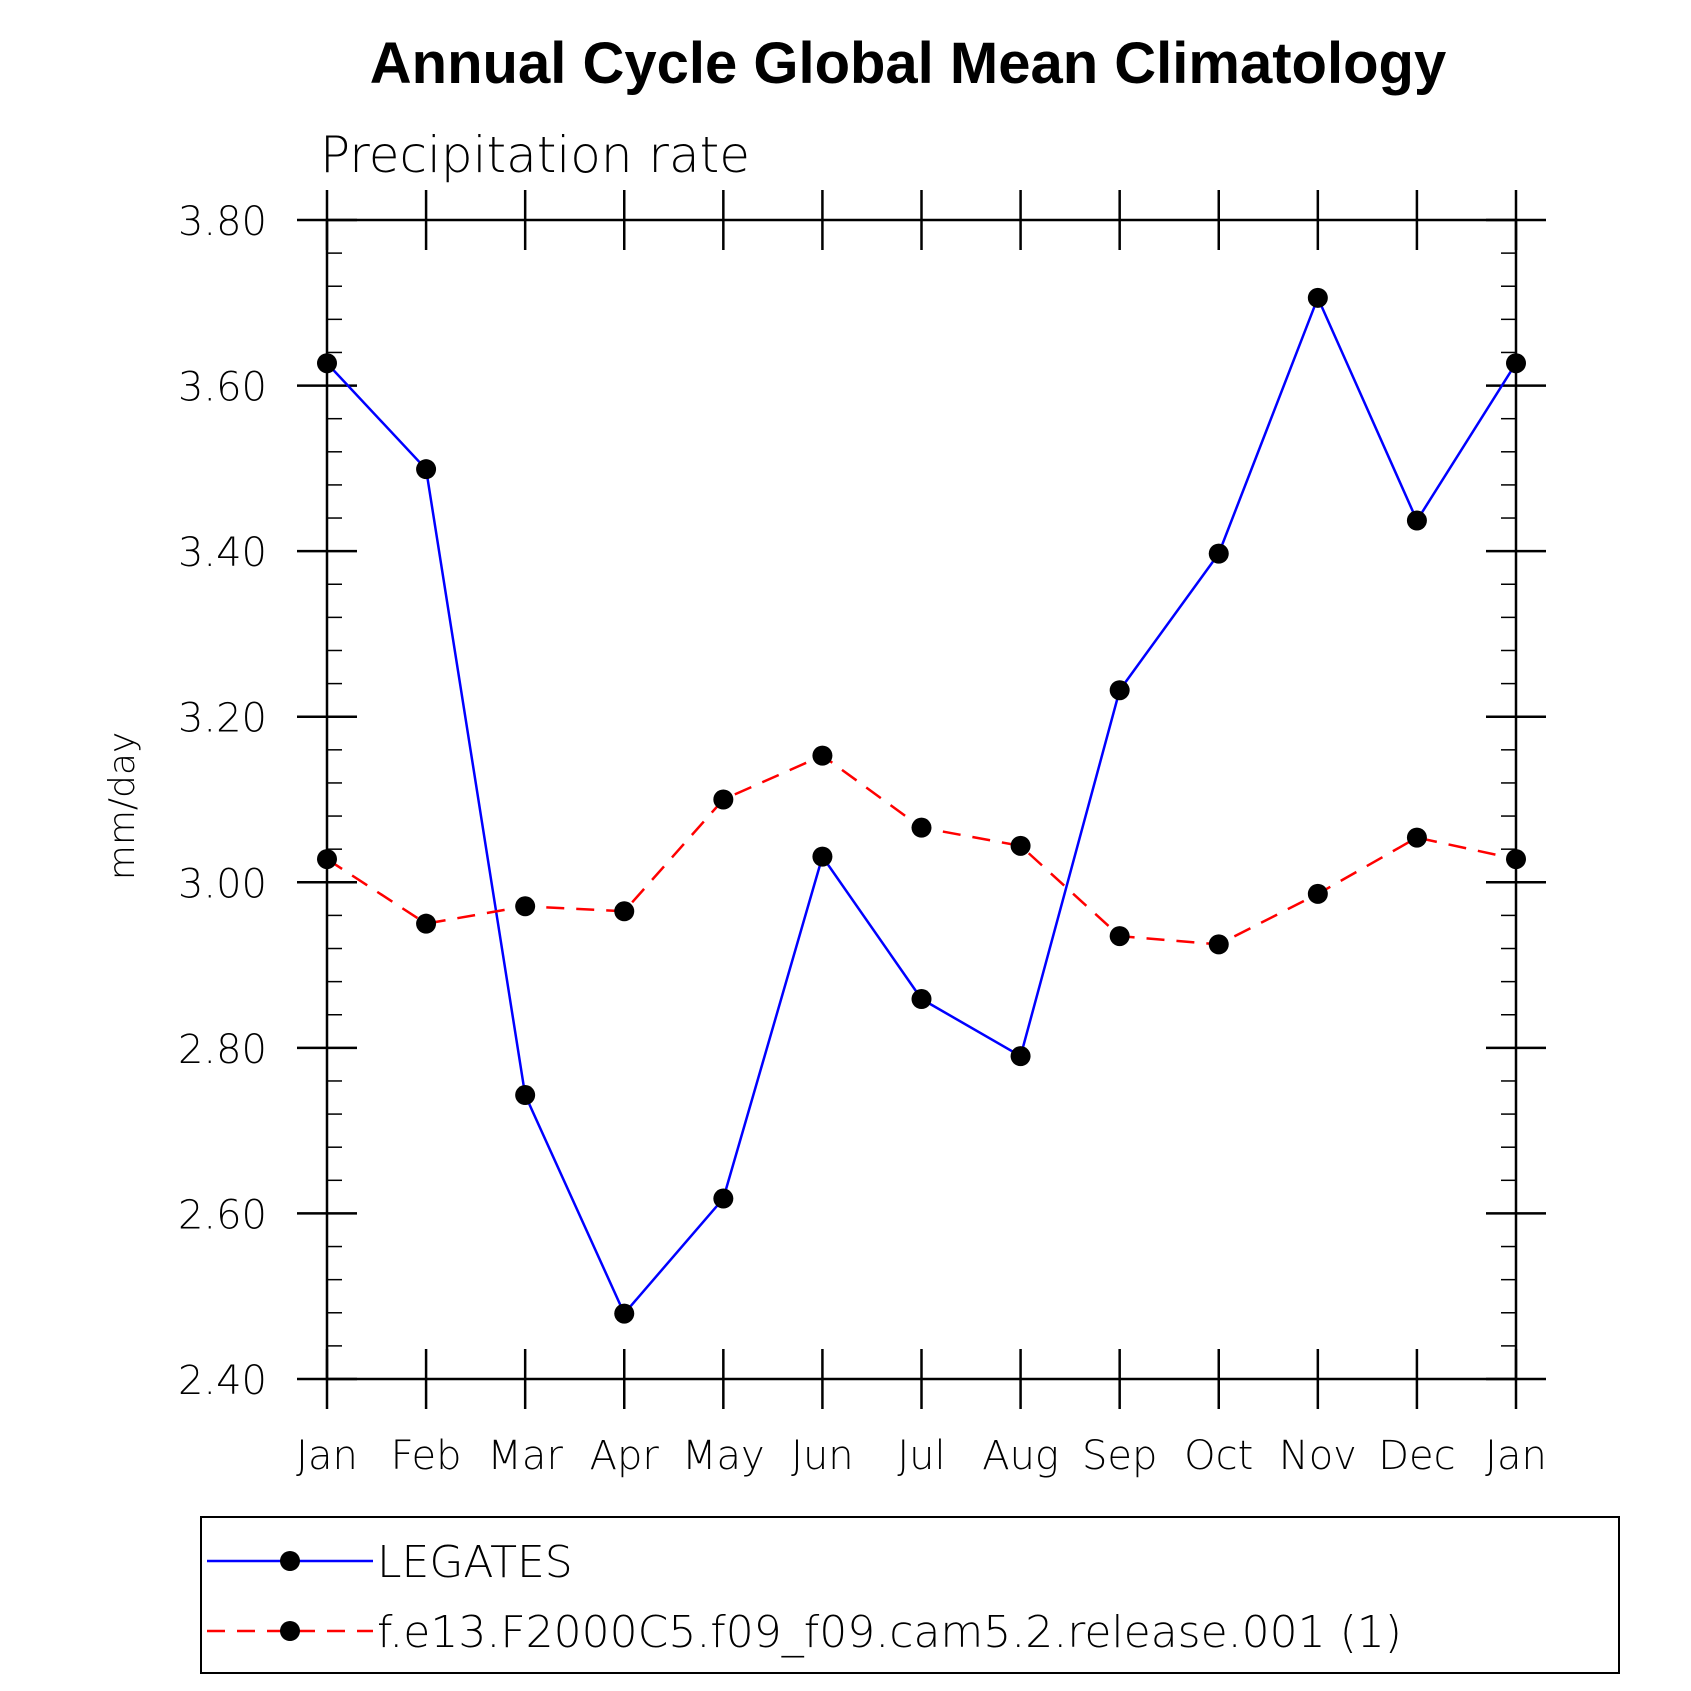 This screenshot has height=1691, width=1691. Describe the element at coordinates (475, 1562) in the screenshot. I see `legend-label-1: LEGATES` at that location.